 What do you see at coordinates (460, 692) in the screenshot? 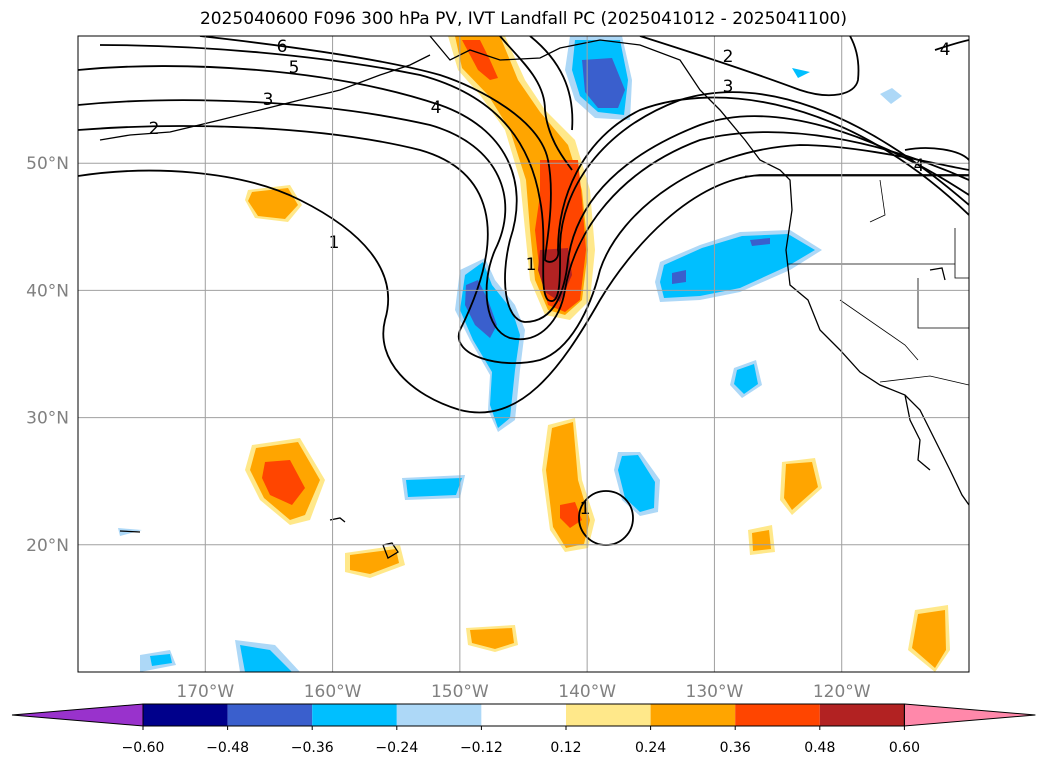
I see `lon-tick-label: 150°W` at bounding box center [460, 692].